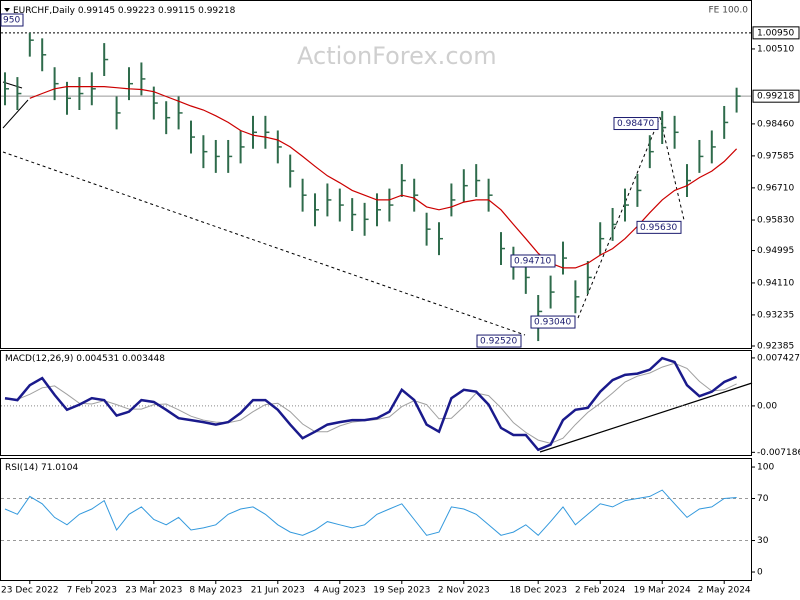  Describe the element at coordinates (7, 10) in the screenshot. I see `menu-icon` at that location.